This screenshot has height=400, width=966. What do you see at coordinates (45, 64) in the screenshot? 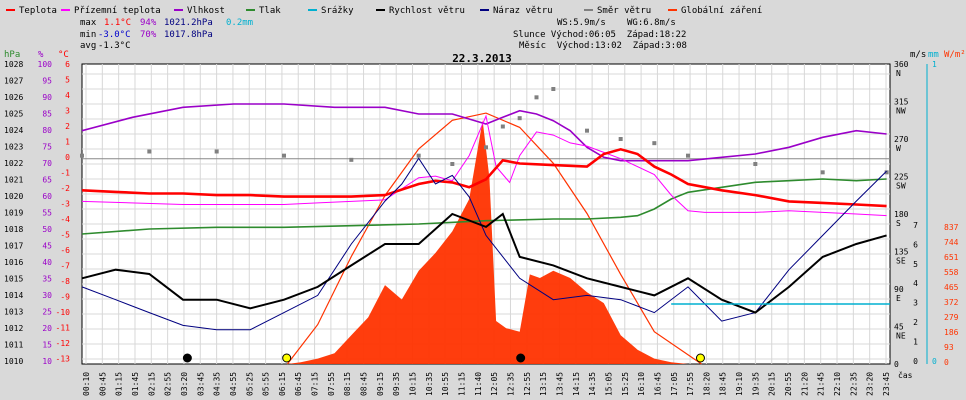
I see `pct-tick-label: 100` at bounding box center [45, 64].